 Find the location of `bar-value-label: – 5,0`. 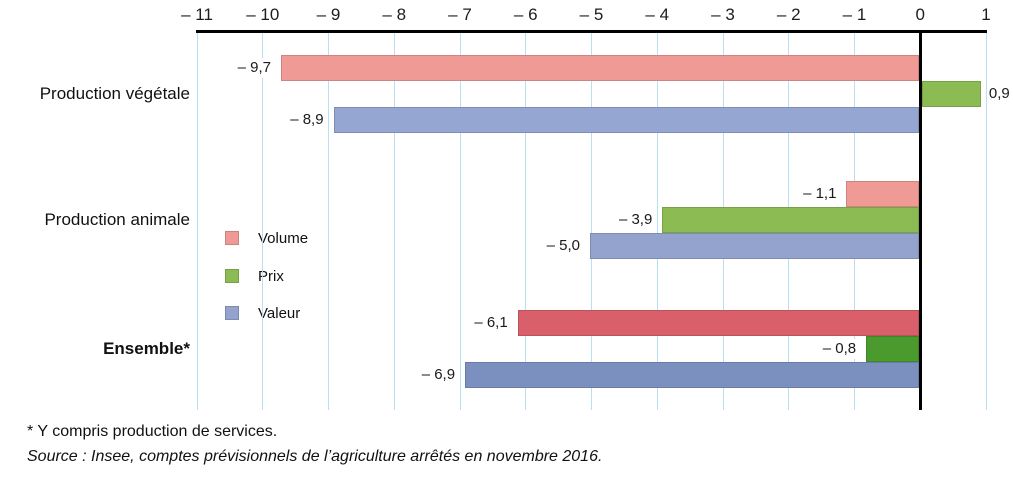

bar-value-label: – 5,0 is located at coordinates (563, 246).